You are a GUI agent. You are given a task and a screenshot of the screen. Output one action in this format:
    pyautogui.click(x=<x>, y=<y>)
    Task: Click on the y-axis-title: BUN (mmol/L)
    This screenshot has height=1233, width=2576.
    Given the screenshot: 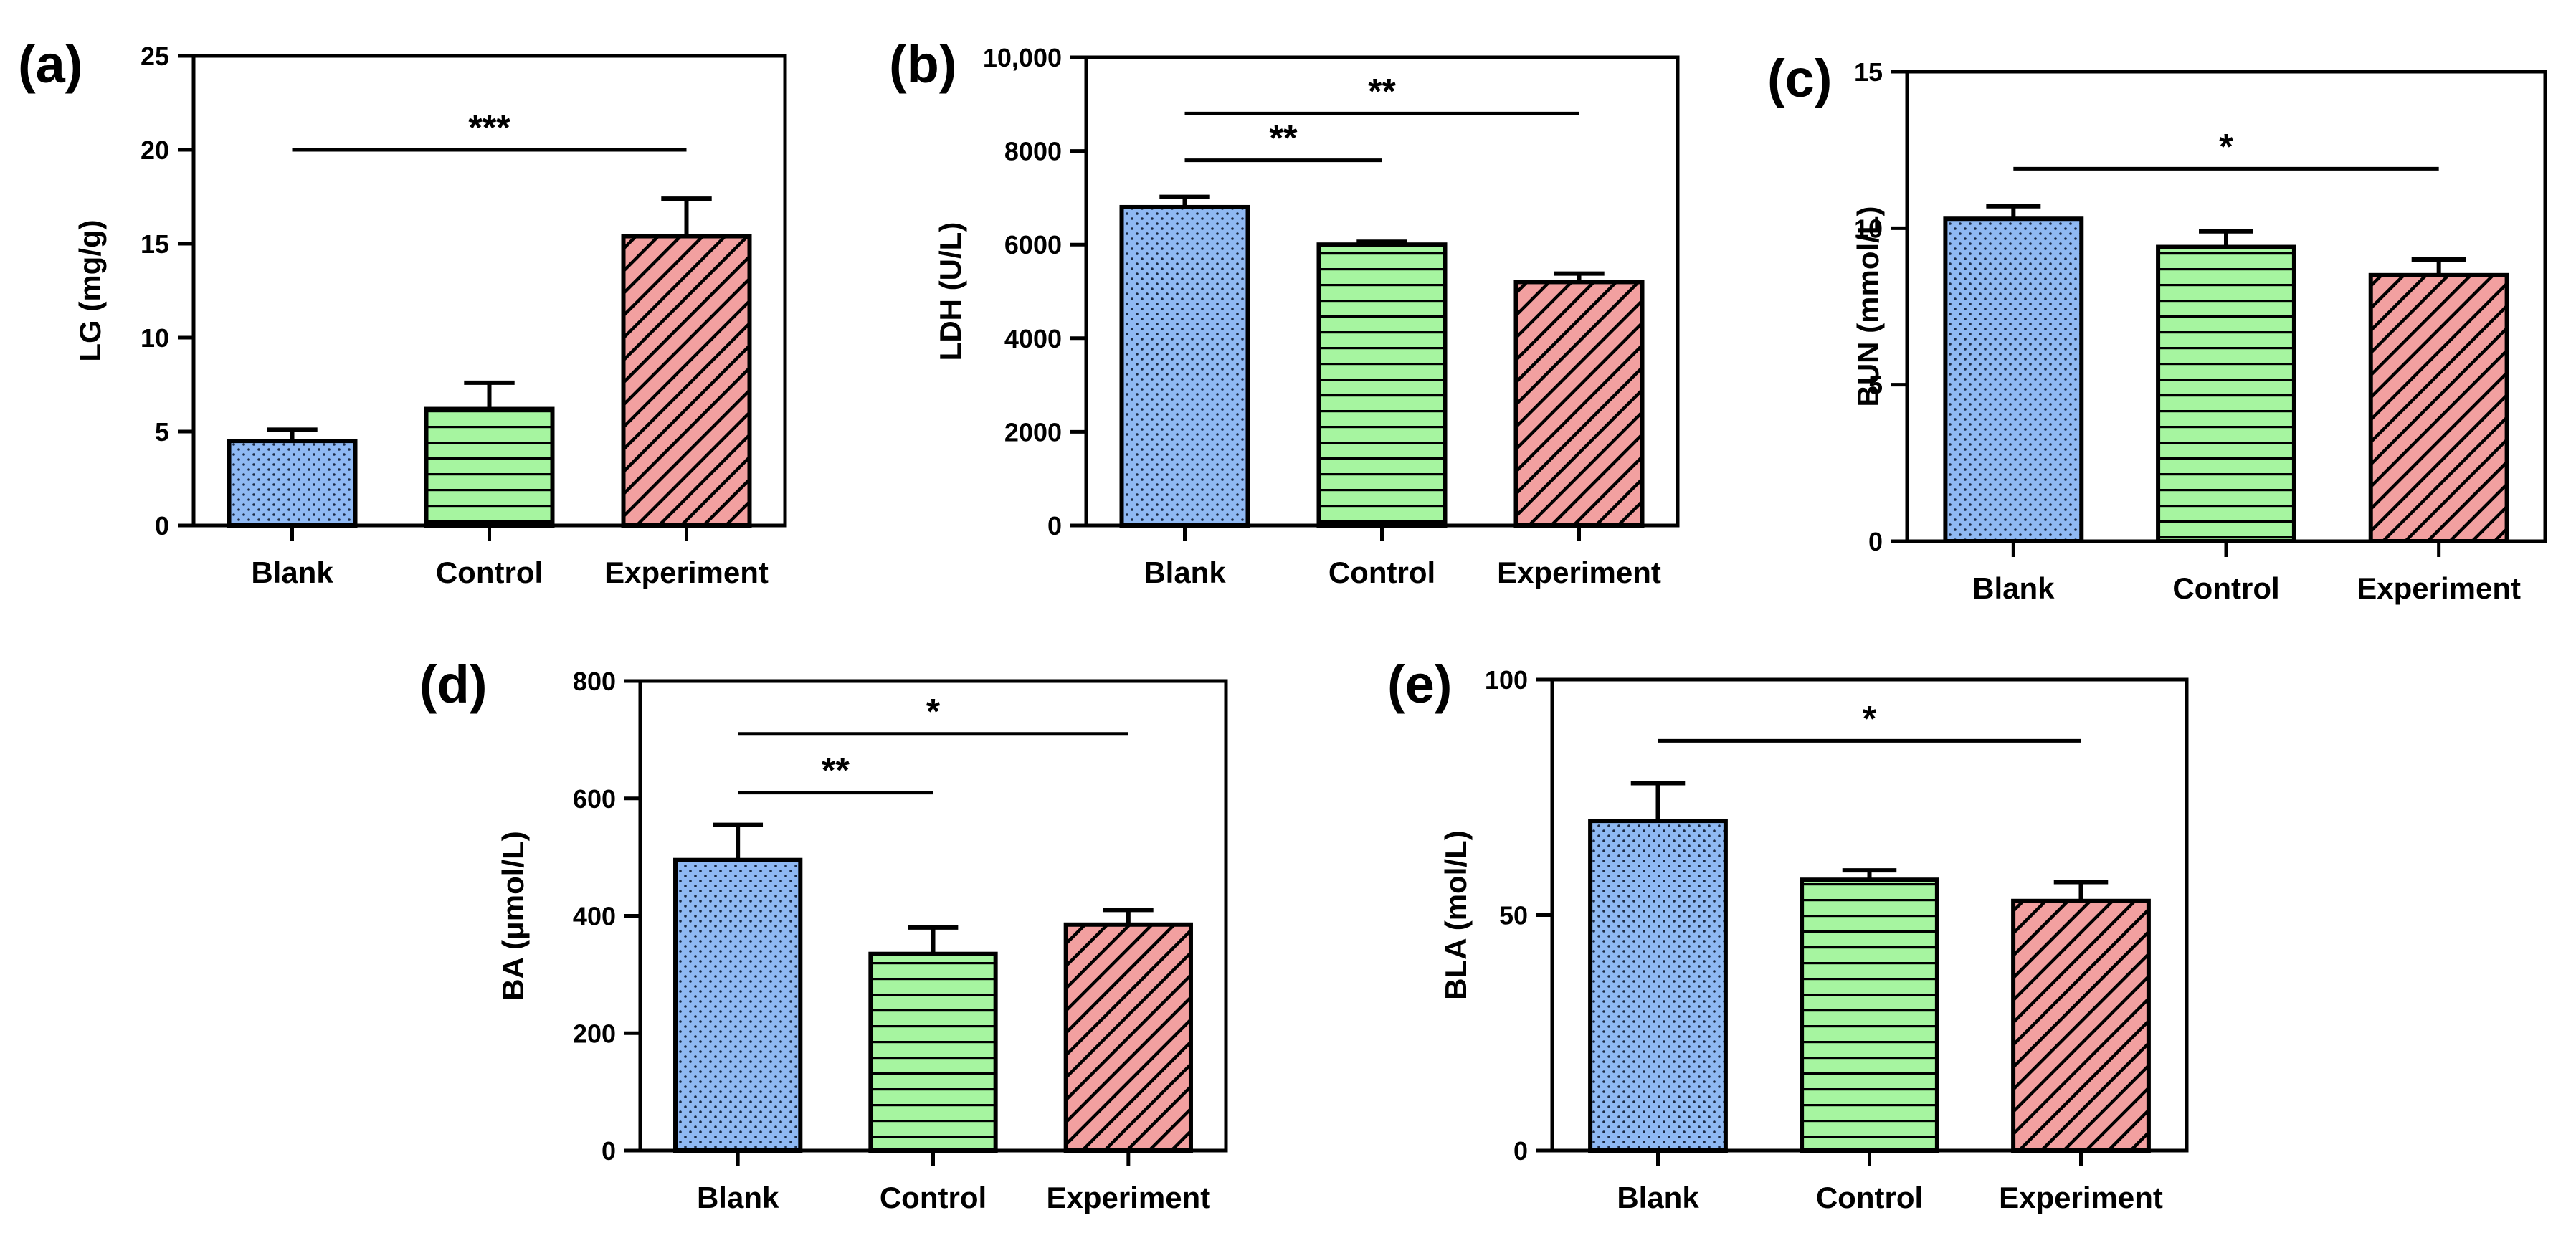 What is the action you would take?
    pyautogui.click(x=1868, y=306)
    